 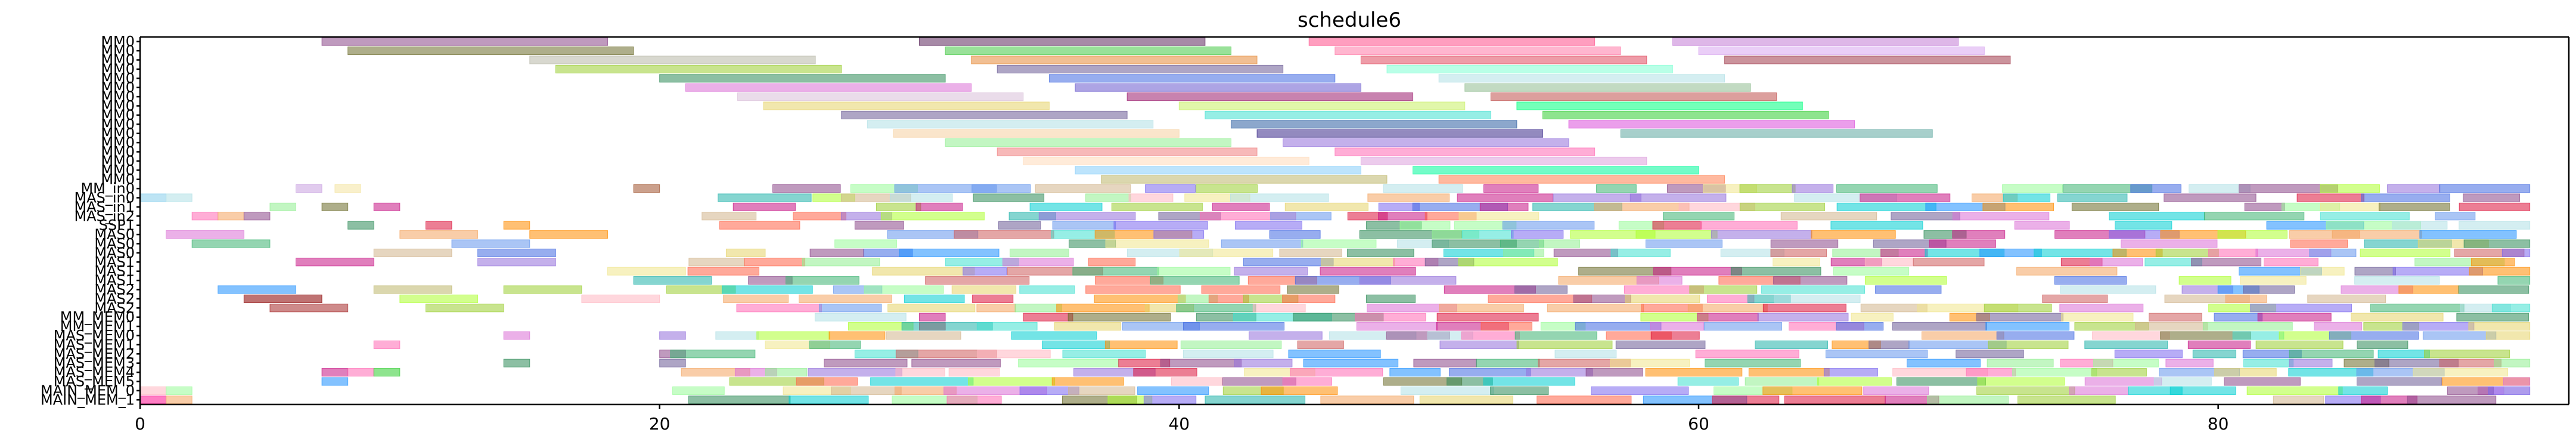 What do you see at coordinates (1182, 419) in the screenshot?
I see `x-axis-ticks: 0 20 40 60 80` at bounding box center [1182, 419].